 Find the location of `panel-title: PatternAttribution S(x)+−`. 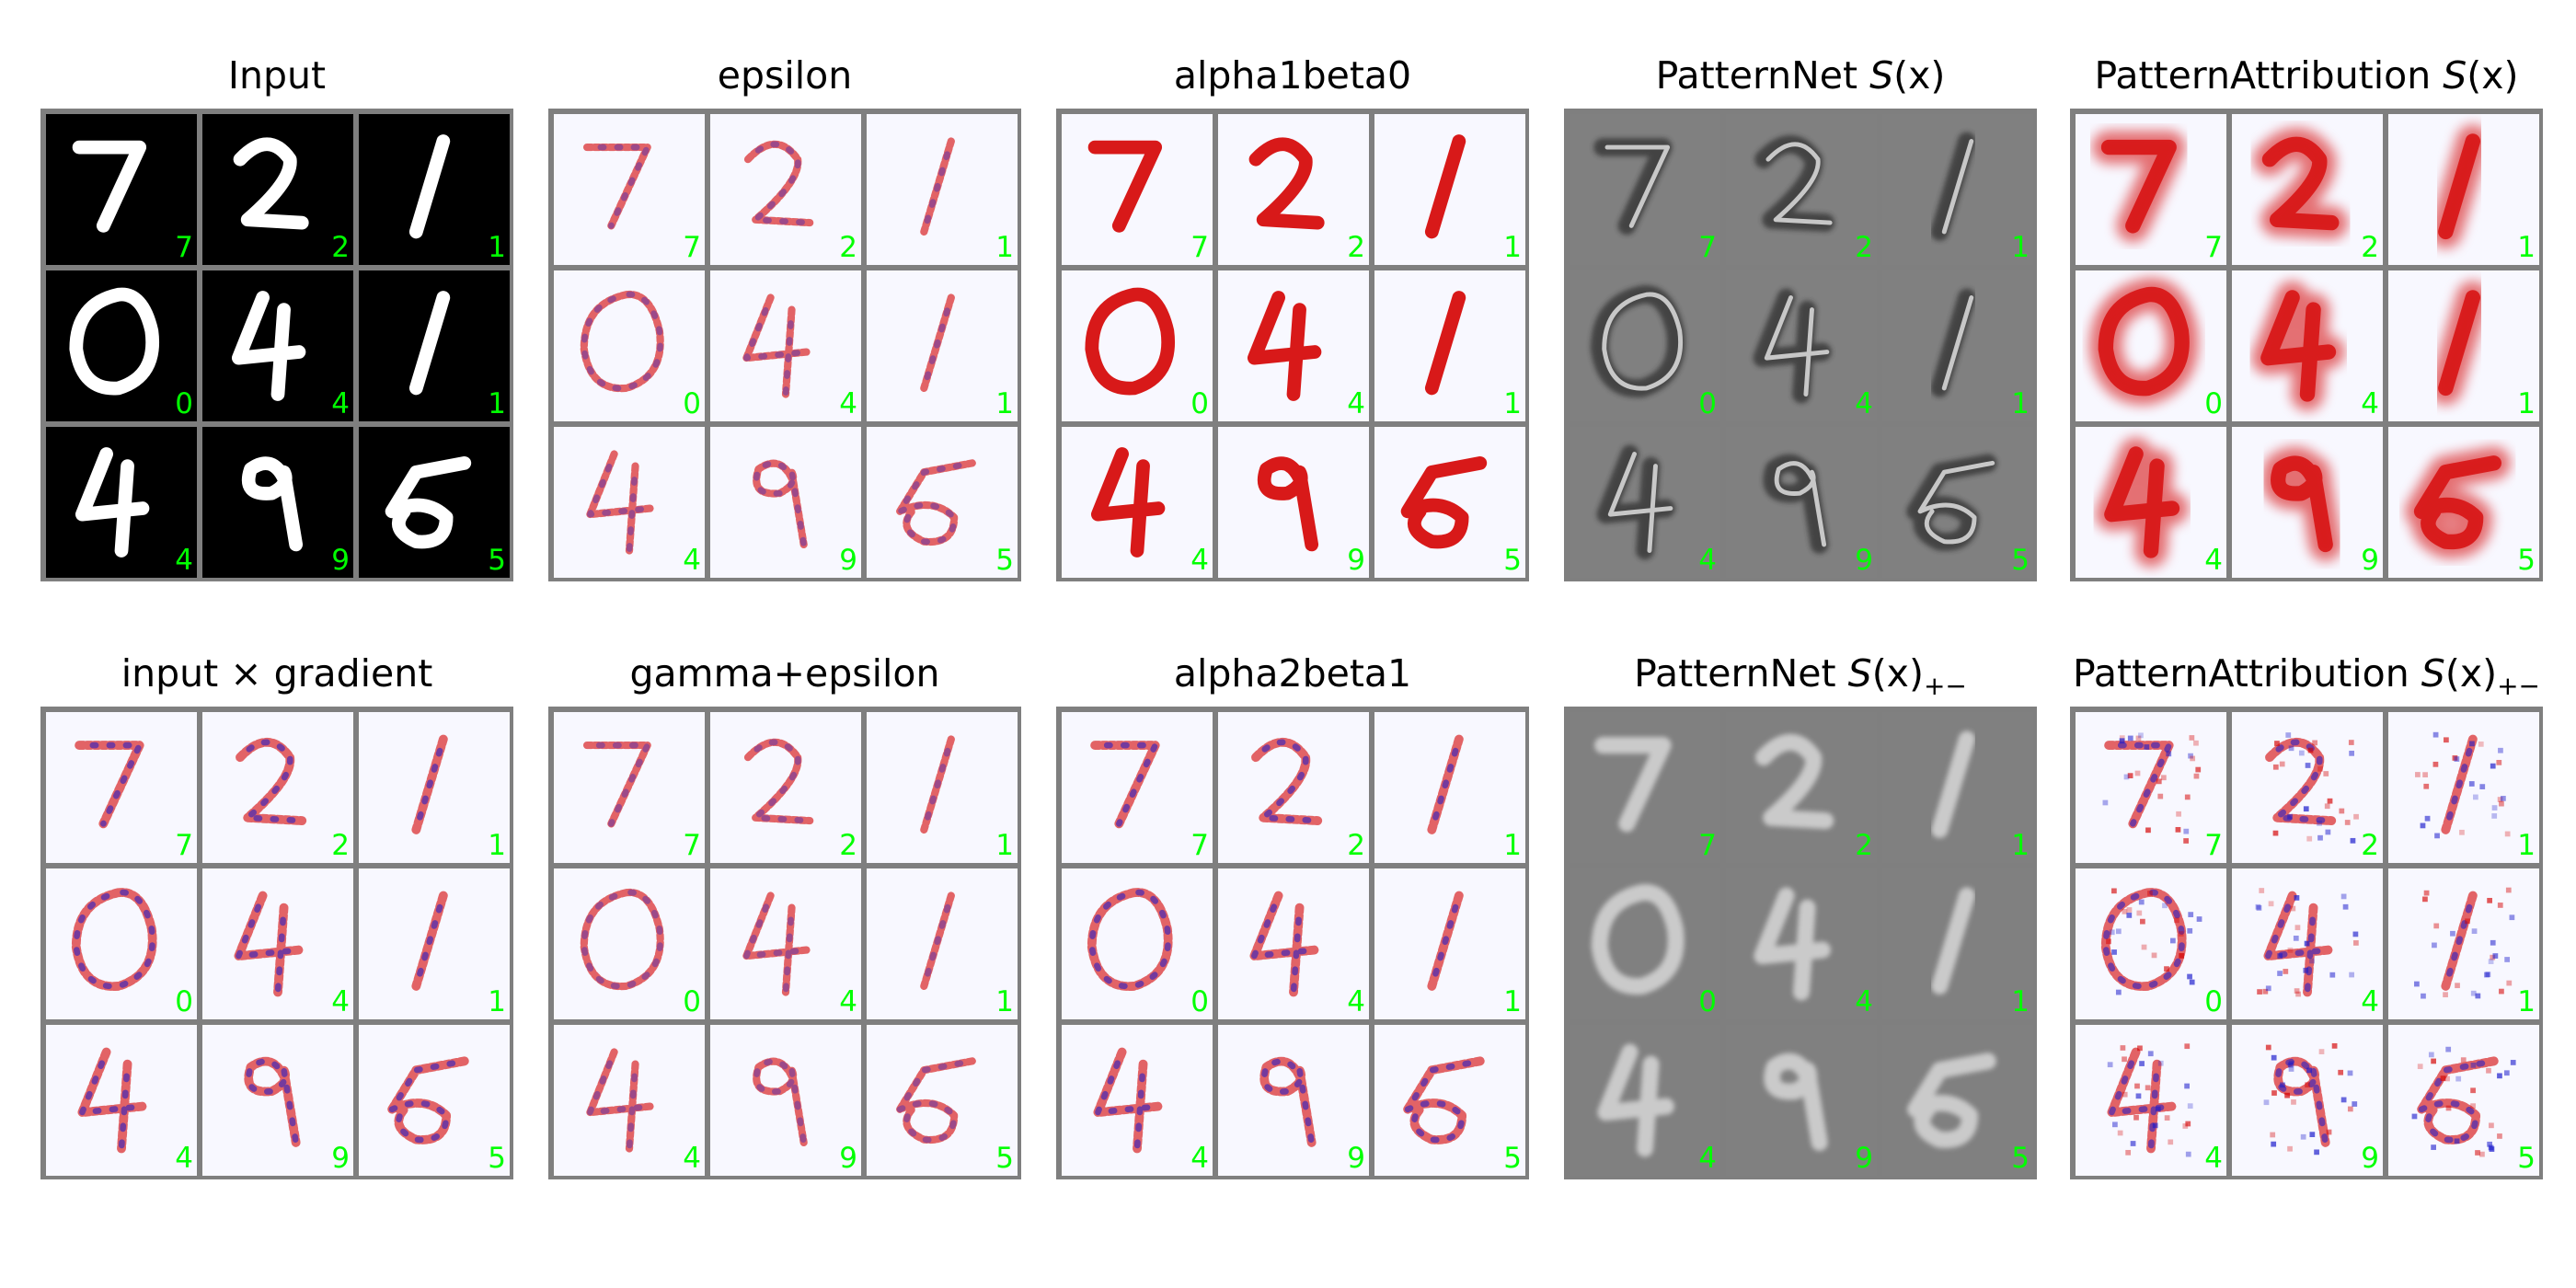

panel-title: PatternAttribution S(x)+− is located at coordinates (2306, 676).